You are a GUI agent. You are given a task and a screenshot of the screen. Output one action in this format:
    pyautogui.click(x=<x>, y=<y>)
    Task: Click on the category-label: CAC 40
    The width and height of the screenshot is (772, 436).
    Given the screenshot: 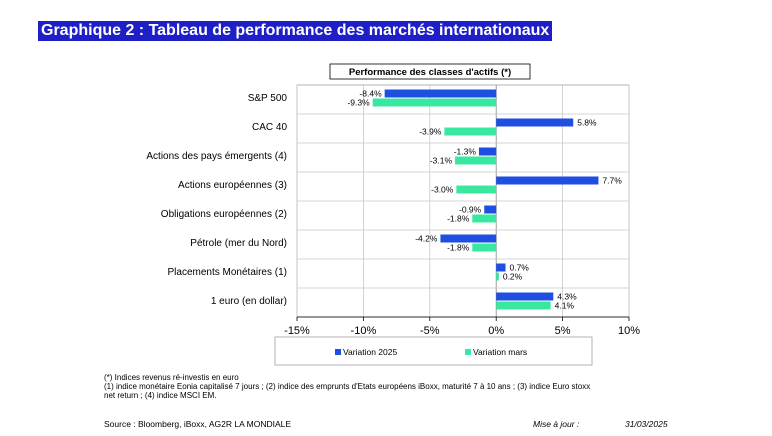 What is the action you would take?
    pyautogui.click(x=269, y=127)
    